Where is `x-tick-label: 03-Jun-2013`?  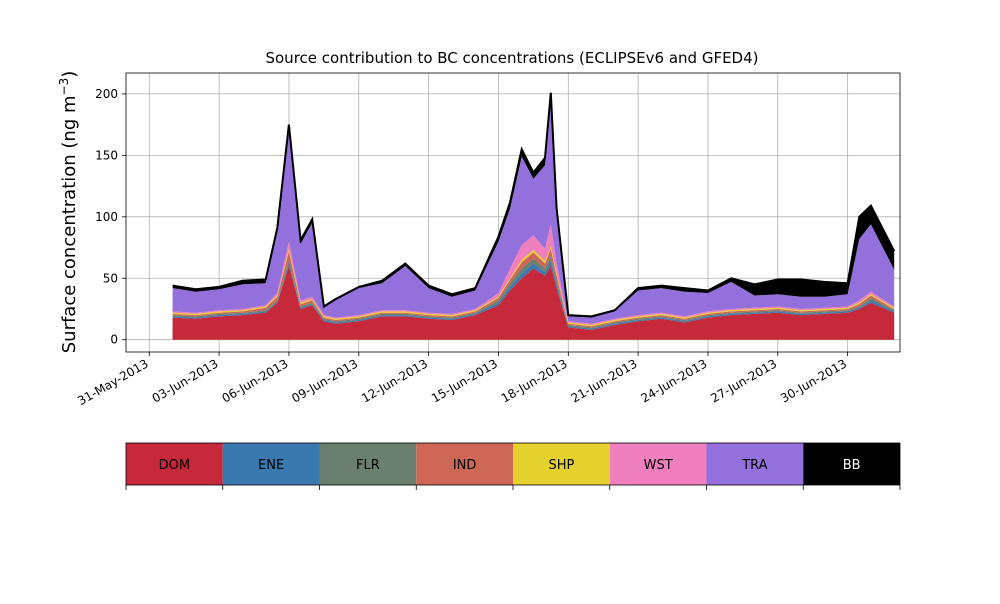 x-tick-label: 03-Jun-2013 is located at coordinates (185, 380).